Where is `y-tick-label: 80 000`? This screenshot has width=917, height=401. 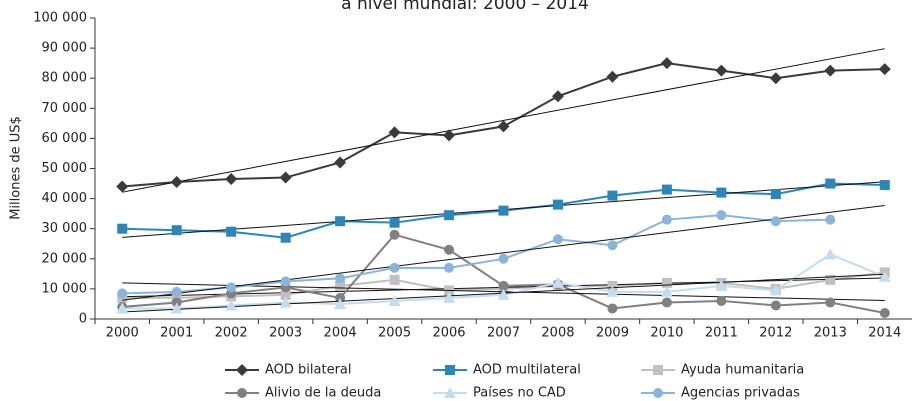 y-tick-label: 80 000 is located at coordinates (65, 78).